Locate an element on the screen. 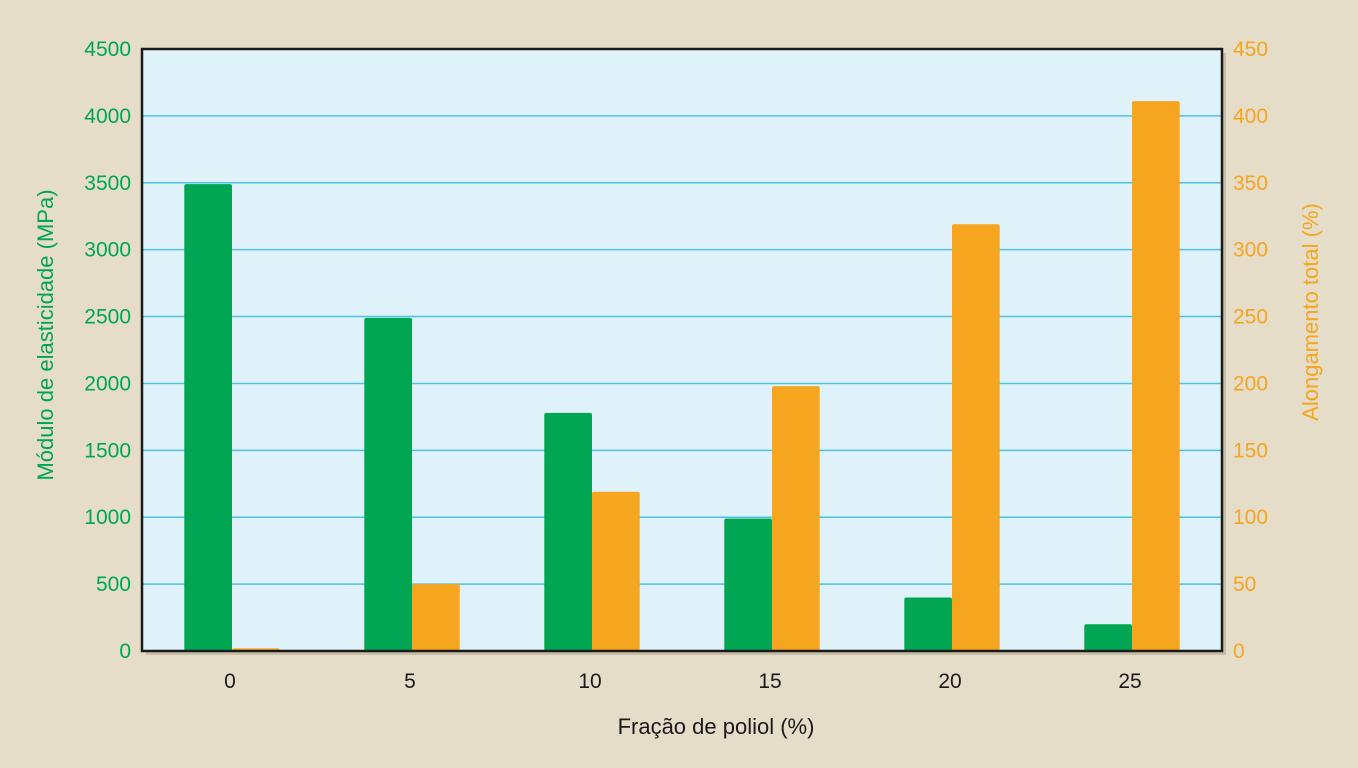 This screenshot has width=1358, height=768. x-tick-label: 15 is located at coordinates (769, 681).